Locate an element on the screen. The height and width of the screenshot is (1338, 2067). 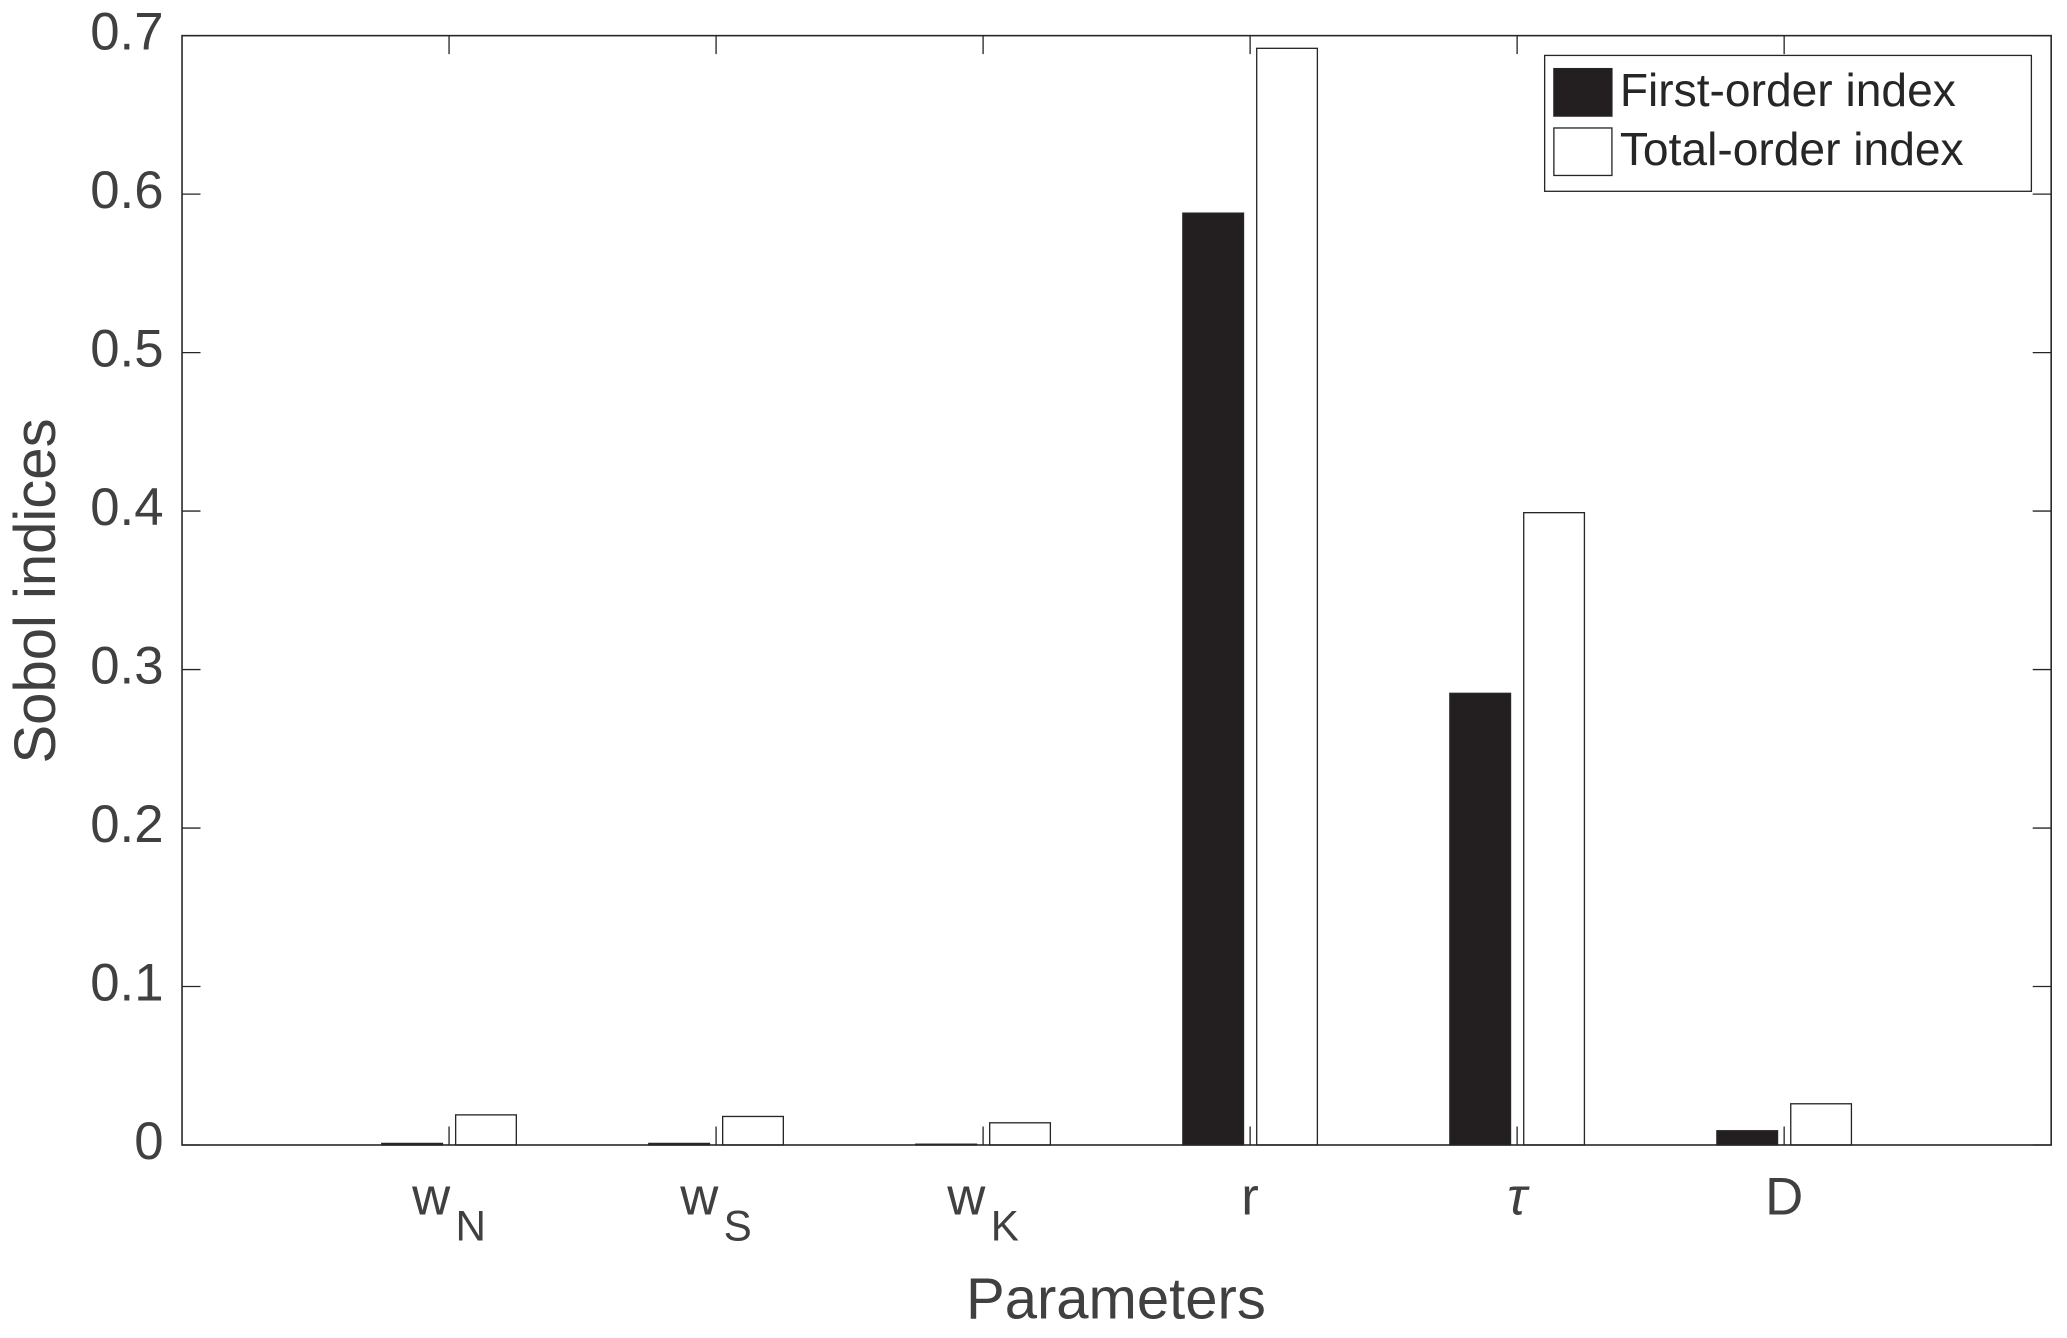
y-tick-label: 0.6 is located at coordinates (126, 190).